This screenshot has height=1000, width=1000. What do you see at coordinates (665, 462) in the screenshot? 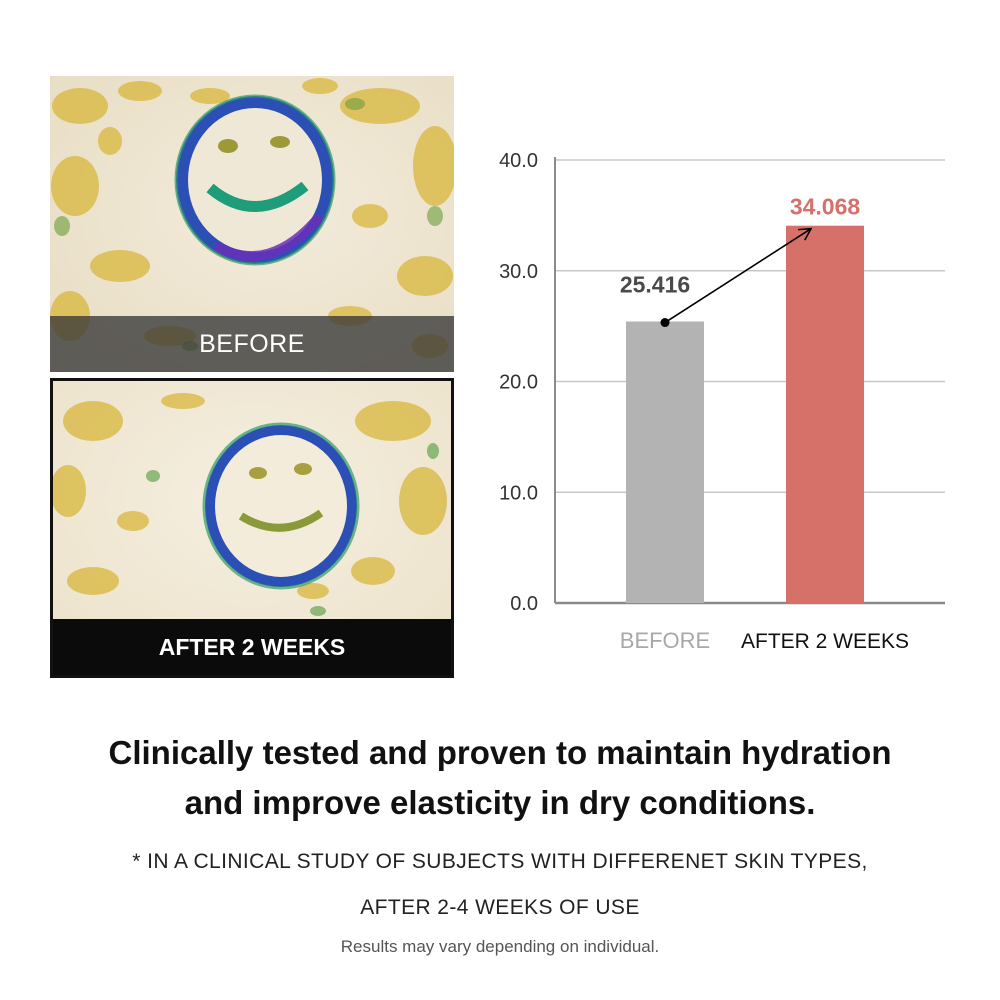
I see `bar-before` at bounding box center [665, 462].